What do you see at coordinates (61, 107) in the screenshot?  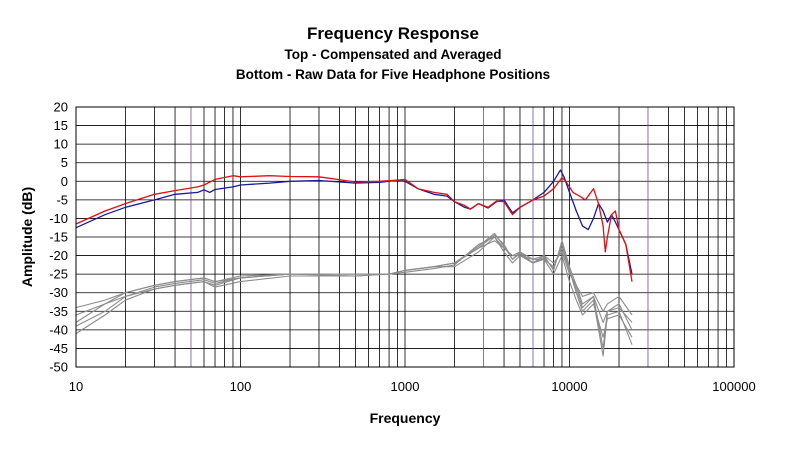 I see `y-tick-label: 20` at bounding box center [61, 107].